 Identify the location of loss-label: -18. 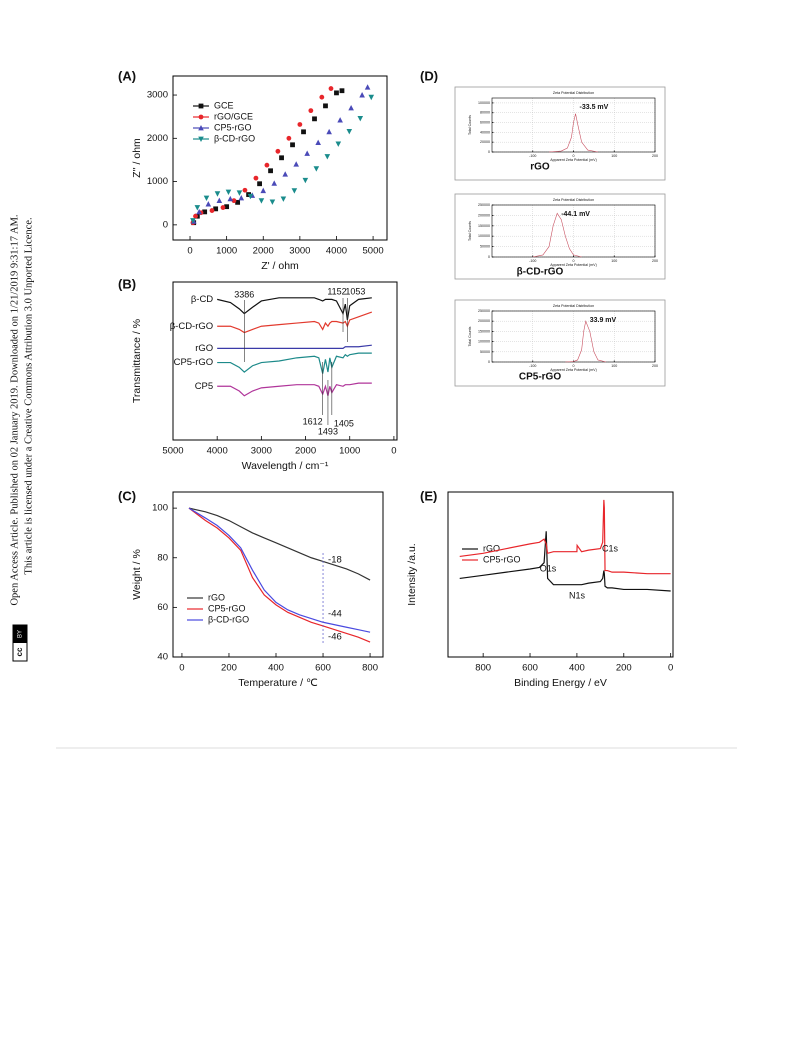
(335, 560).